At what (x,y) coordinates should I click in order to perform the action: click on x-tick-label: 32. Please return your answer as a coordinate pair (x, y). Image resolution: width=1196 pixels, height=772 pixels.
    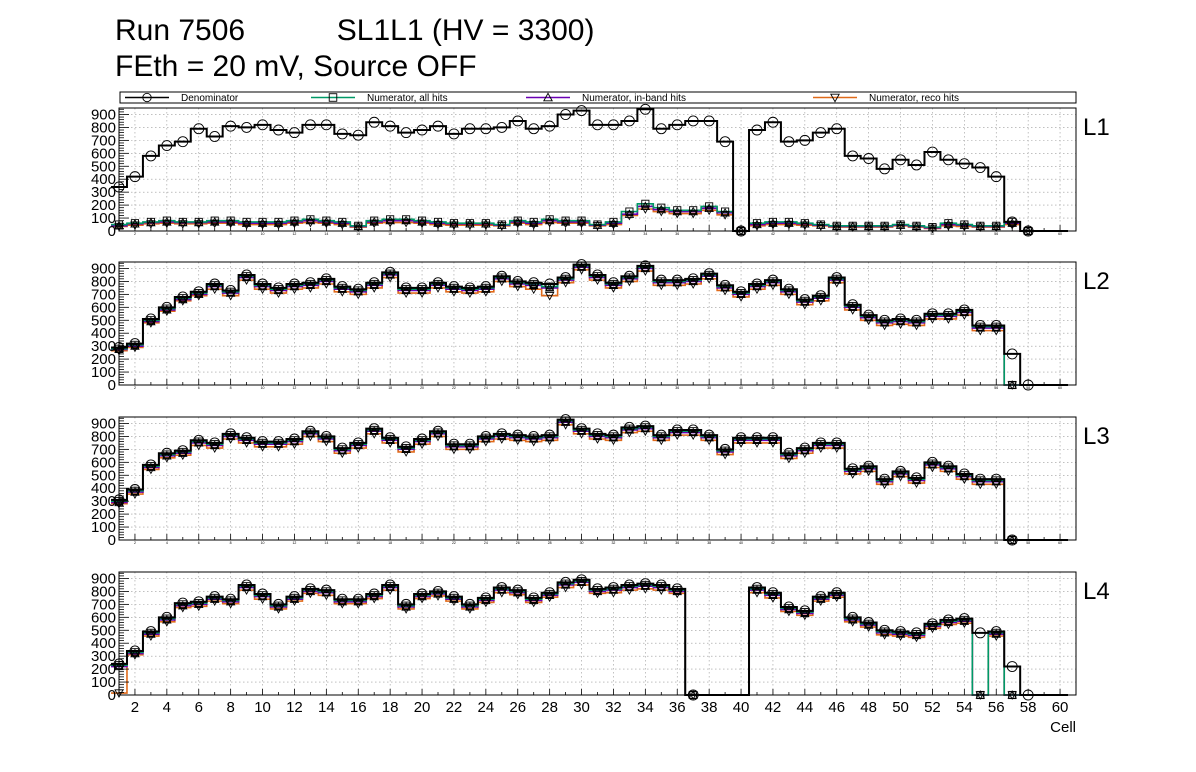
    Looking at the image, I should click on (613, 234).